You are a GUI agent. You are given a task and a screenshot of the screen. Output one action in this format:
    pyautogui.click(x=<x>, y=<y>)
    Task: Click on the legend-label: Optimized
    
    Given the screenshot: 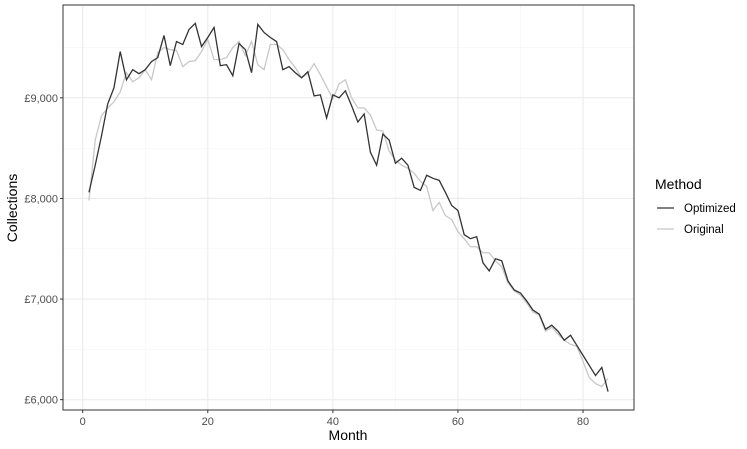 What is the action you would take?
    pyautogui.click(x=710, y=209)
    